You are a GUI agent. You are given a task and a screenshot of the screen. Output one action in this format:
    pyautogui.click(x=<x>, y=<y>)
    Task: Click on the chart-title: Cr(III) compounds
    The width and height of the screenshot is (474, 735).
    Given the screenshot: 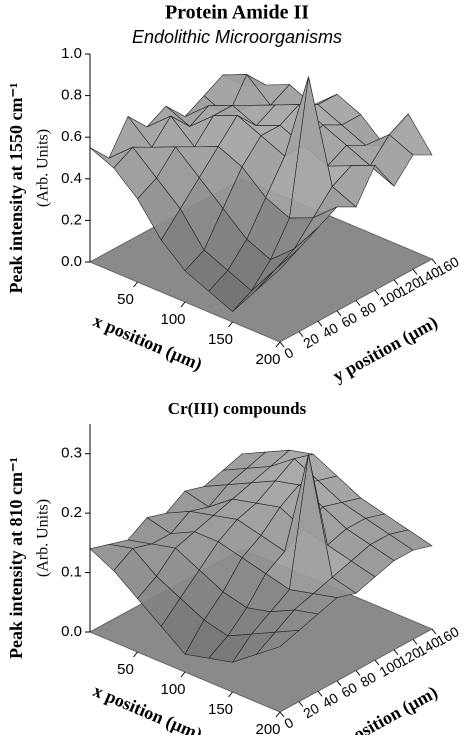 What is the action you would take?
    pyautogui.click(x=237, y=408)
    